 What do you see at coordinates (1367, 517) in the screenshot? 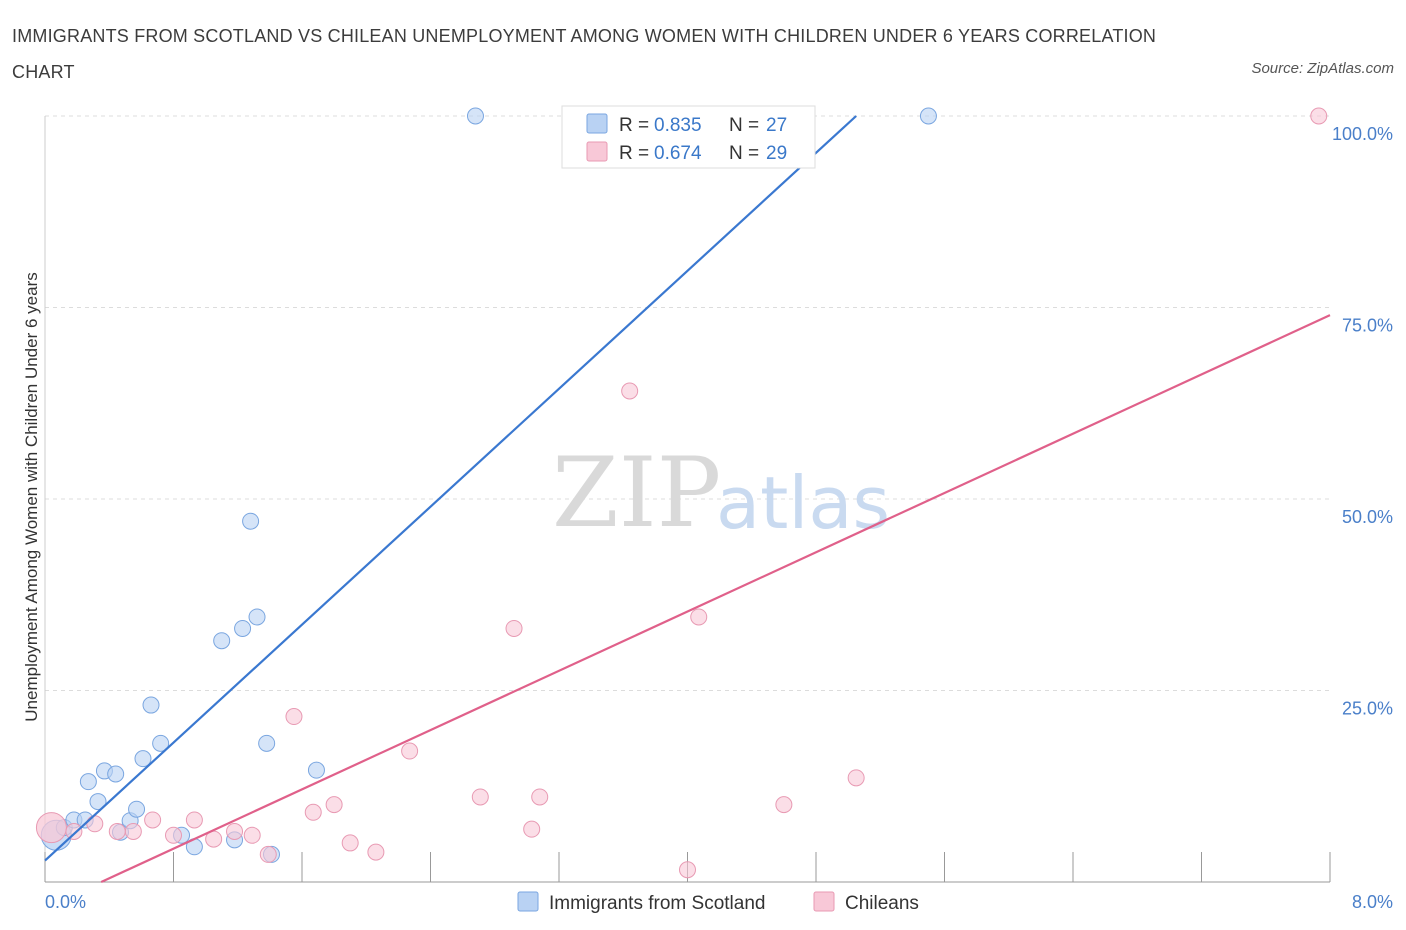
I see `y-tick-label-1: 50.0%` at bounding box center [1367, 517].